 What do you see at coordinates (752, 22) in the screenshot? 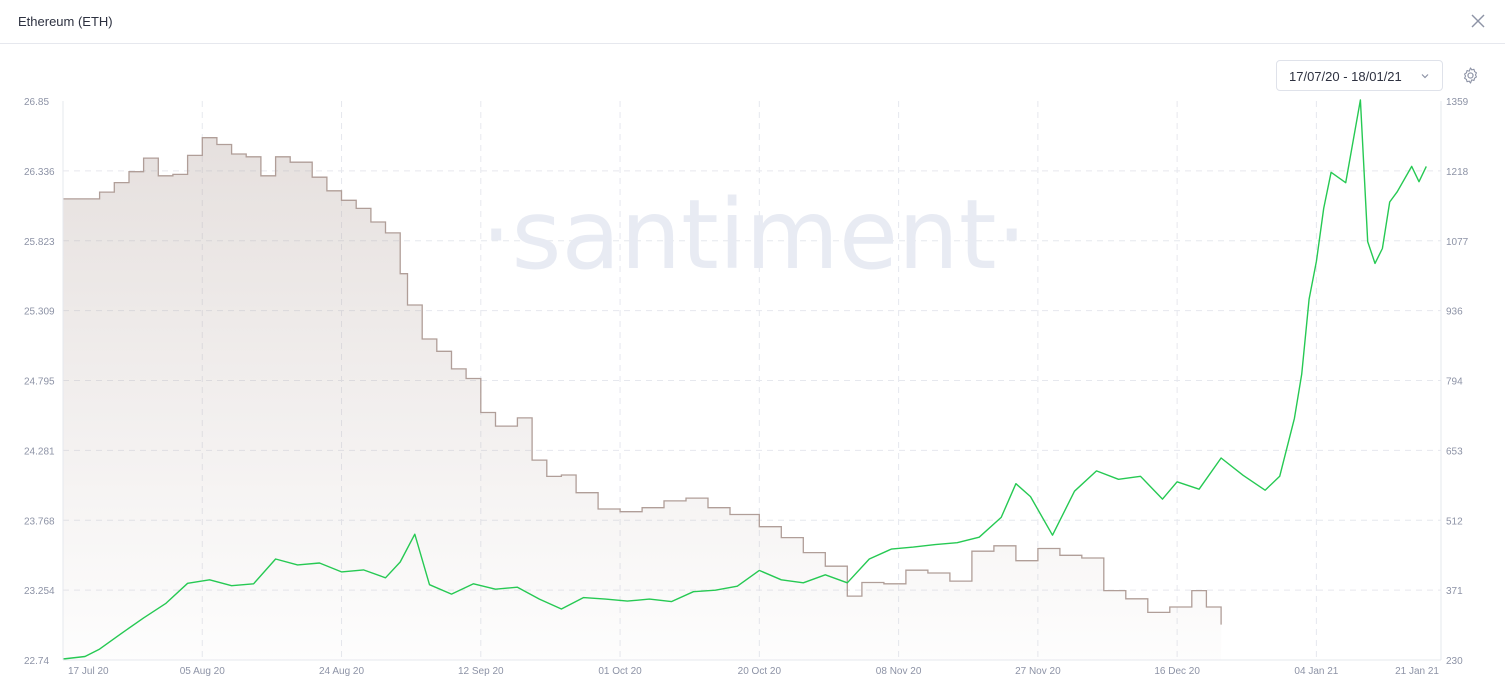
I see `title-bar: Ethereum (ETH)` at bounding box center [752, 22].